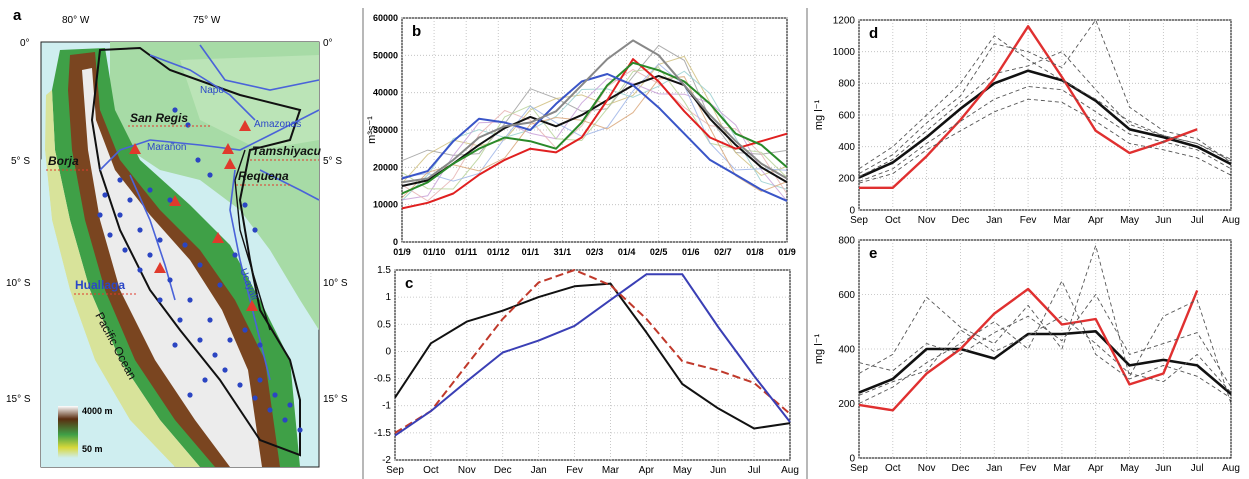 Image resolution: width=1249 pixels, height=479 pixels. I want to click on x-tick-label: Jan, so click(539, 470).